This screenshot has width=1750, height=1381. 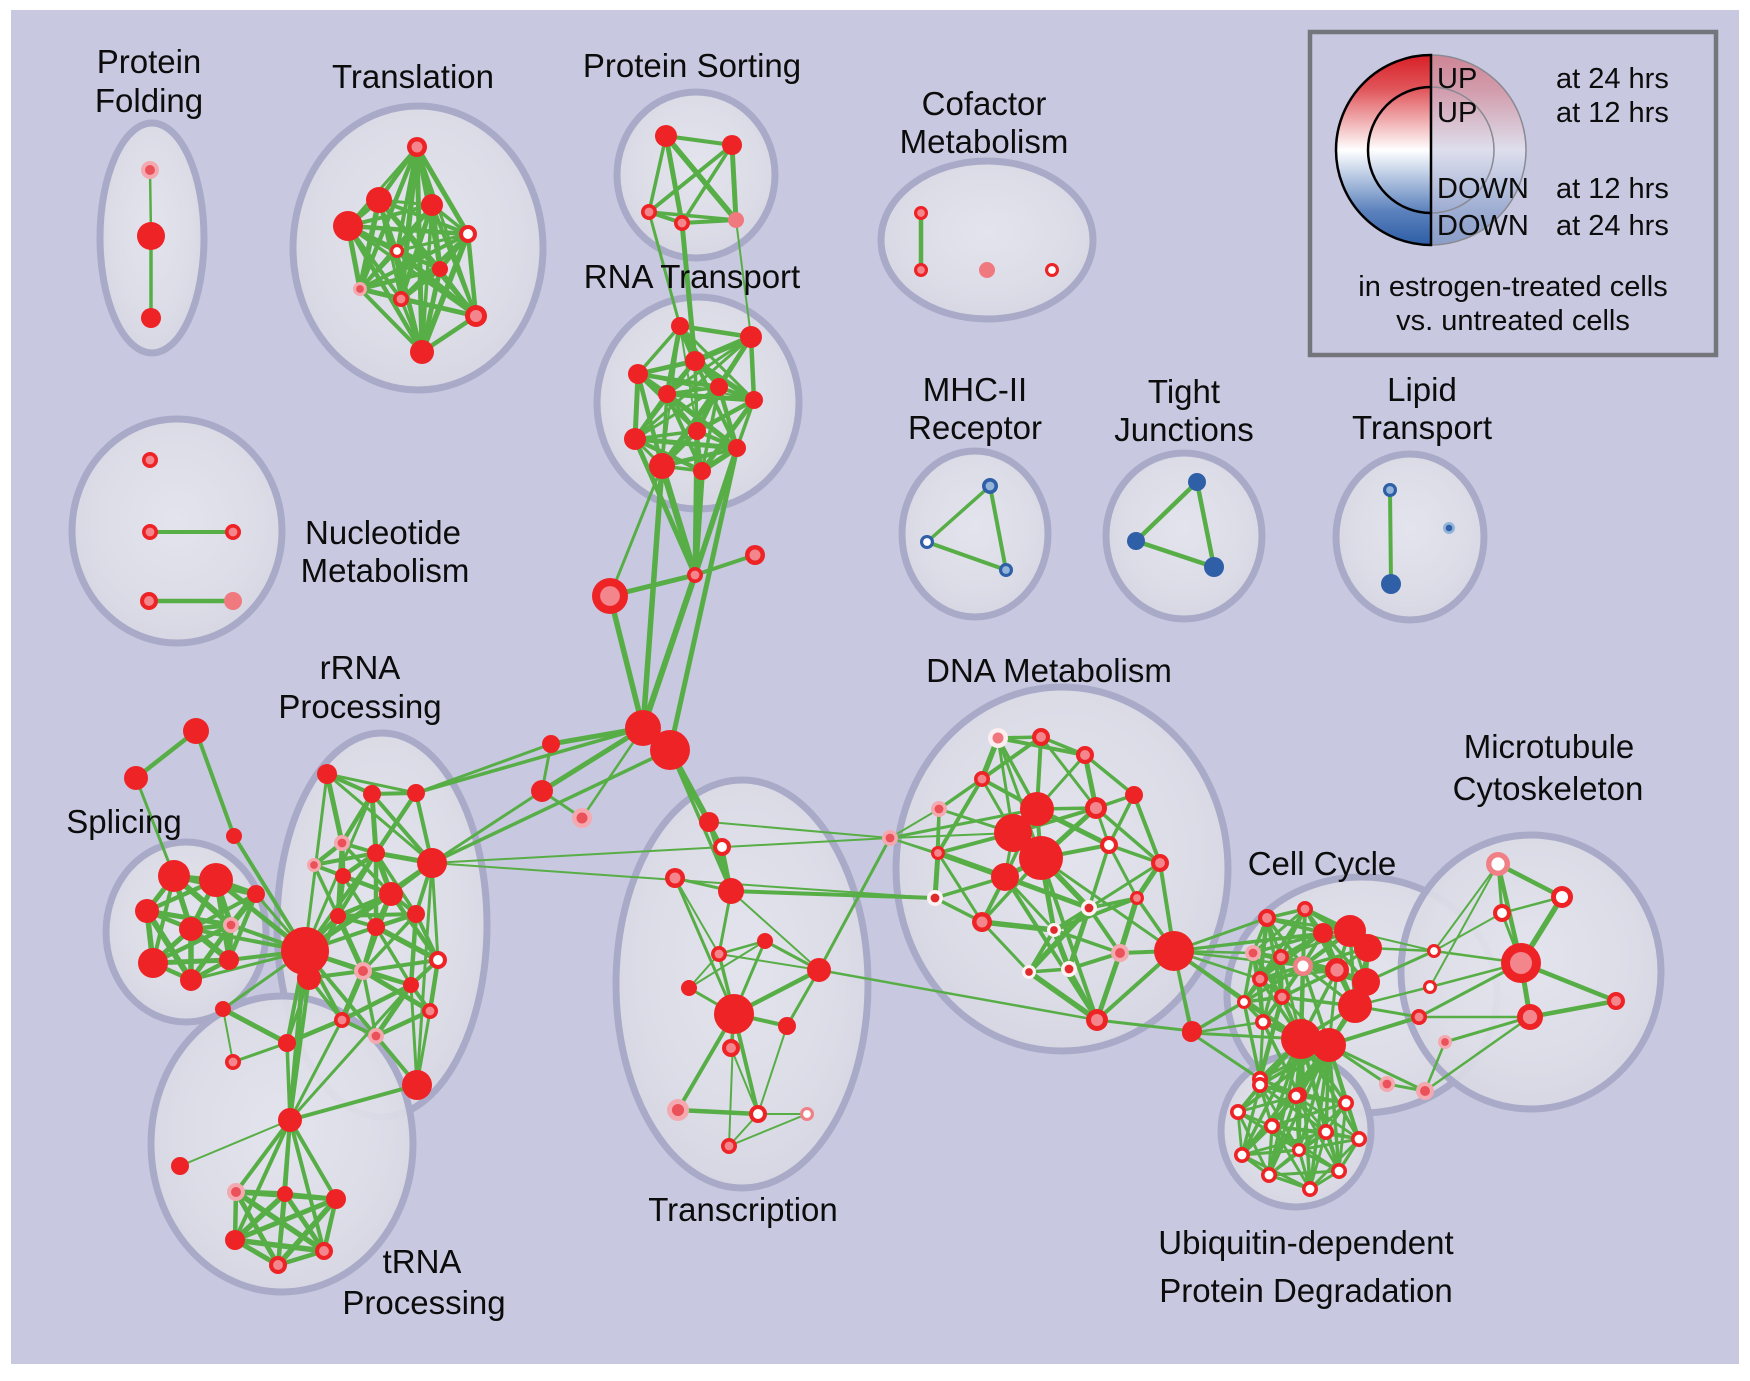 I want to click on legend-box, so click(x=1513, y=193).